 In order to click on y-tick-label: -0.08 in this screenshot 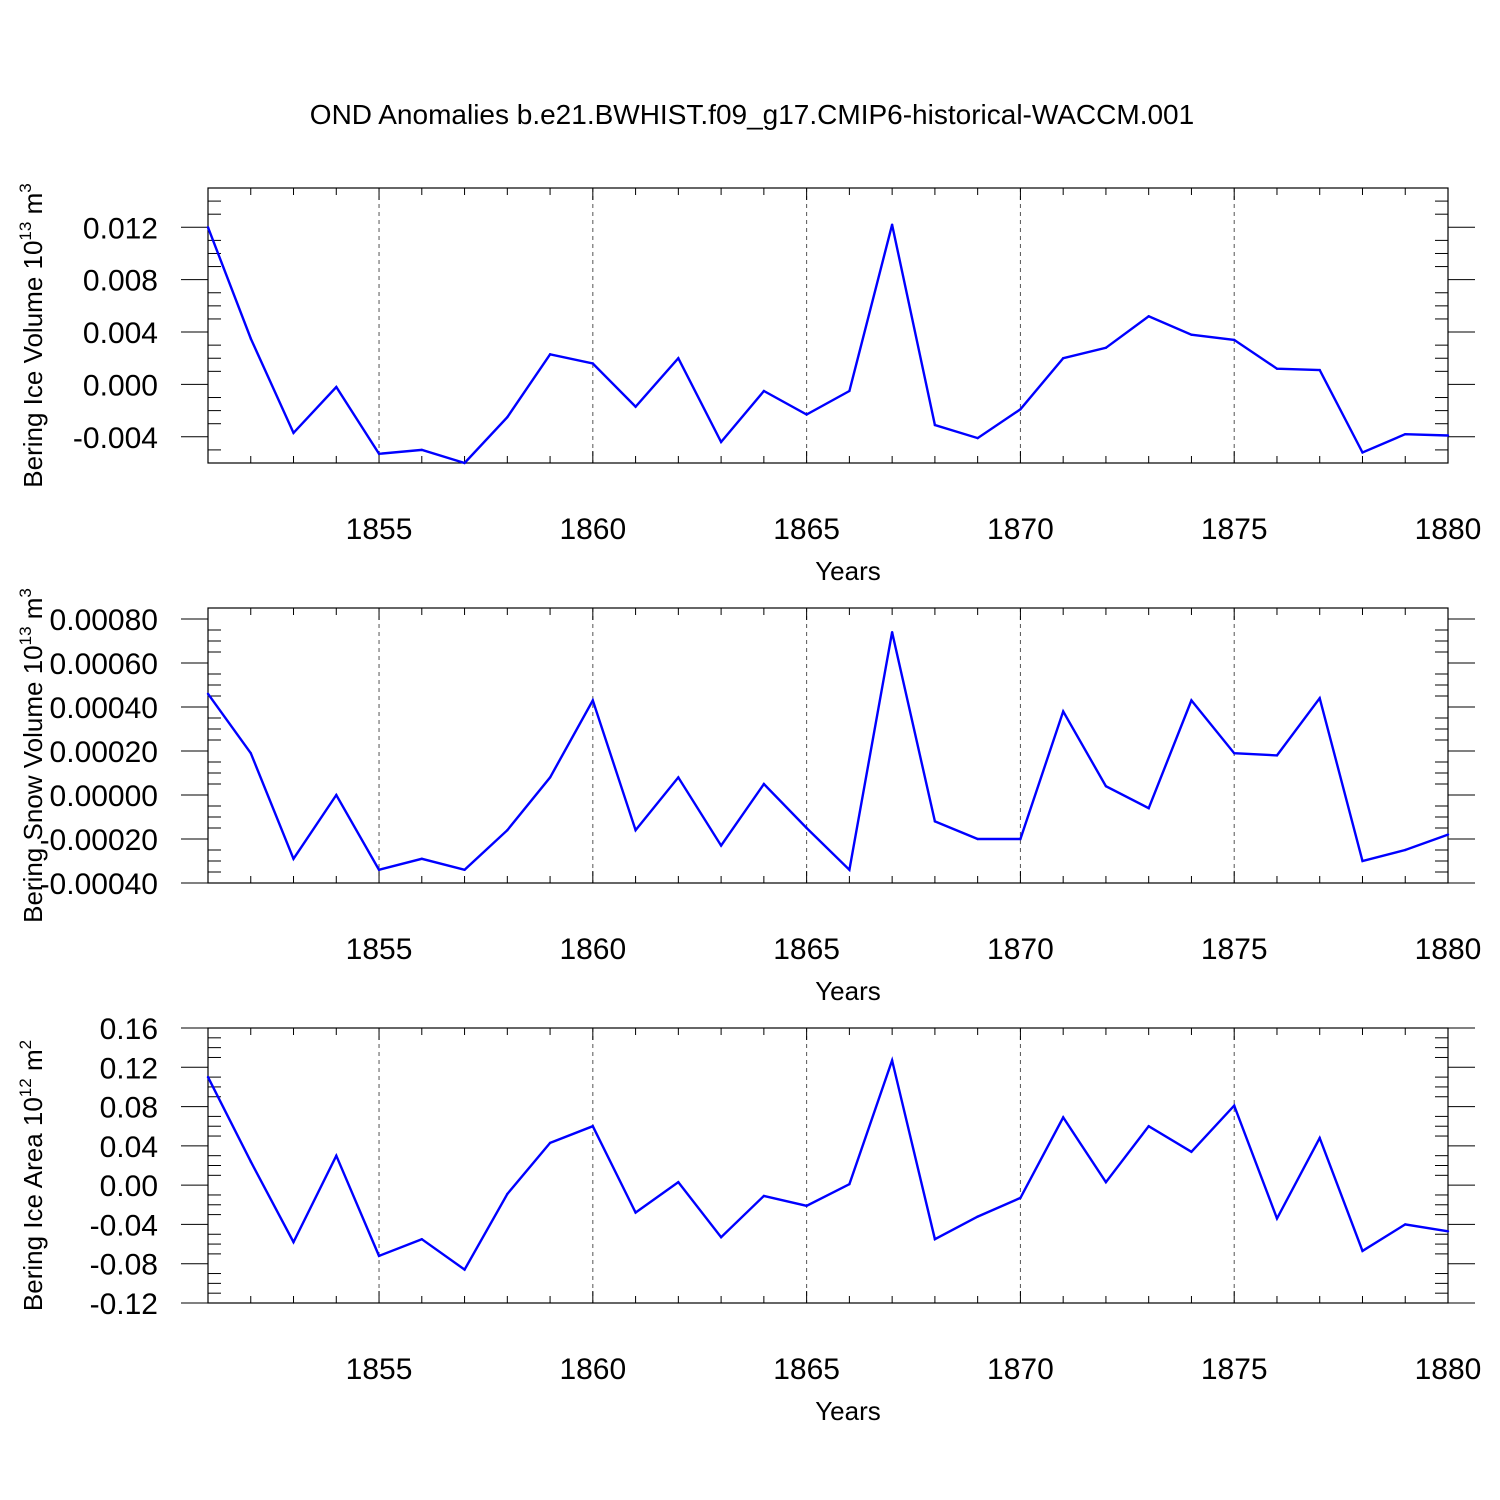, I will do `click(124, 1265)`.